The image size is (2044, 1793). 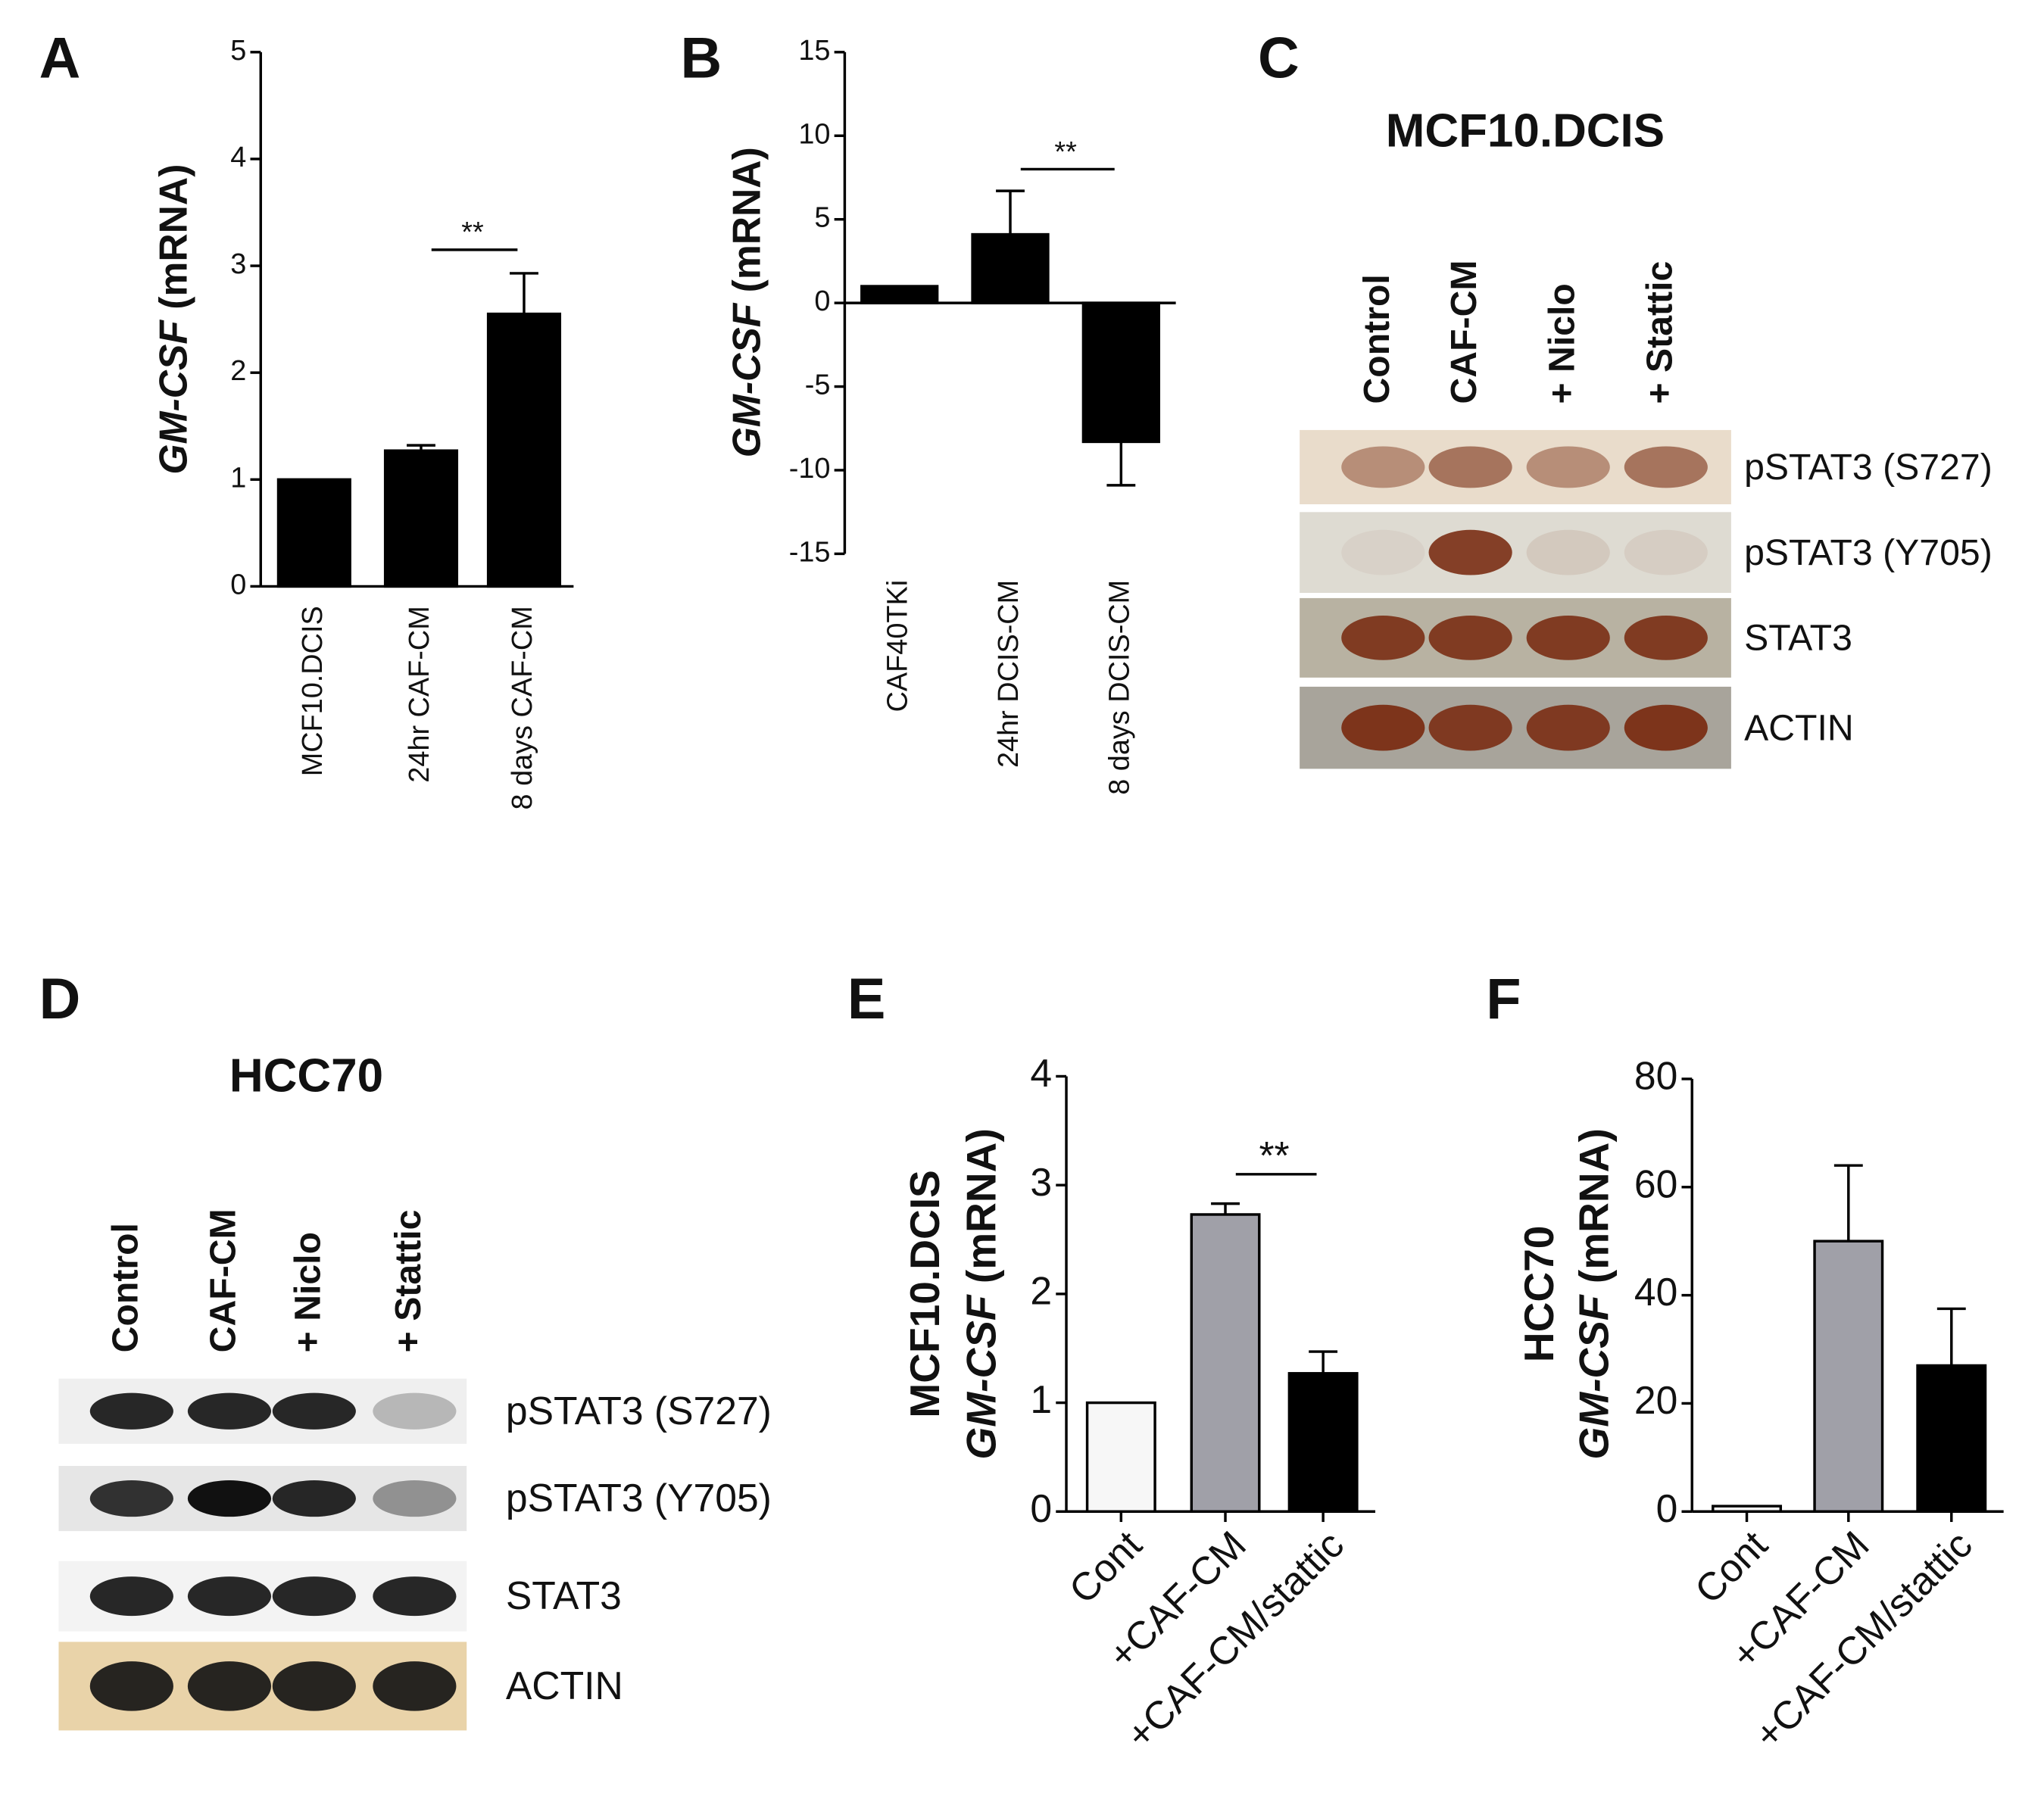 I want to click on lane-label: Control, so click(x=125, y=1287).